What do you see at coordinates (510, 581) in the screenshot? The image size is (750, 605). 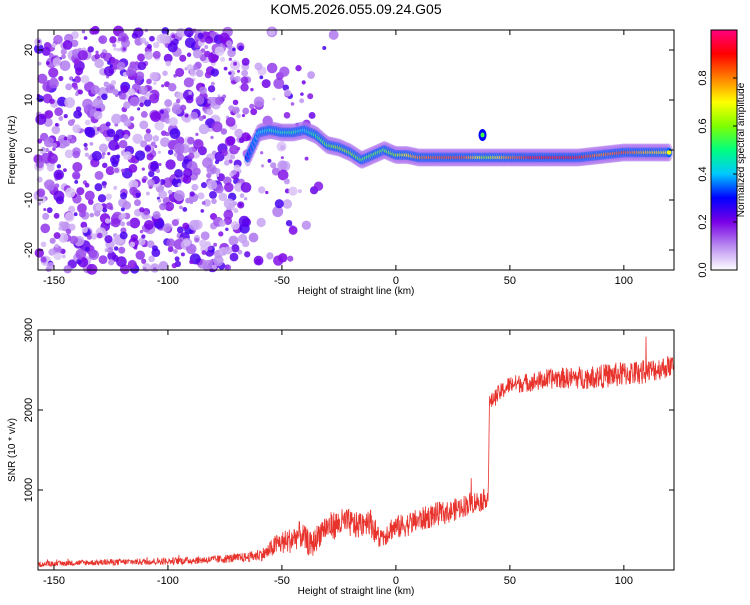 I see `x-tick-label: 50` at bounding box center [510, 581].